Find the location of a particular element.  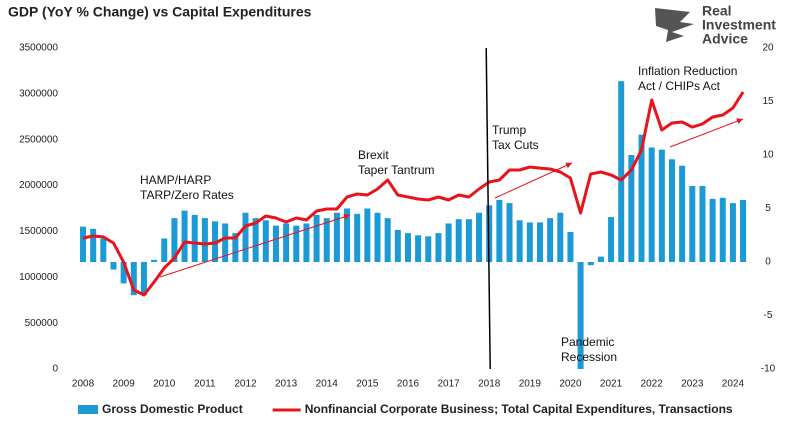

event-line is located at coordinates (488, 208).